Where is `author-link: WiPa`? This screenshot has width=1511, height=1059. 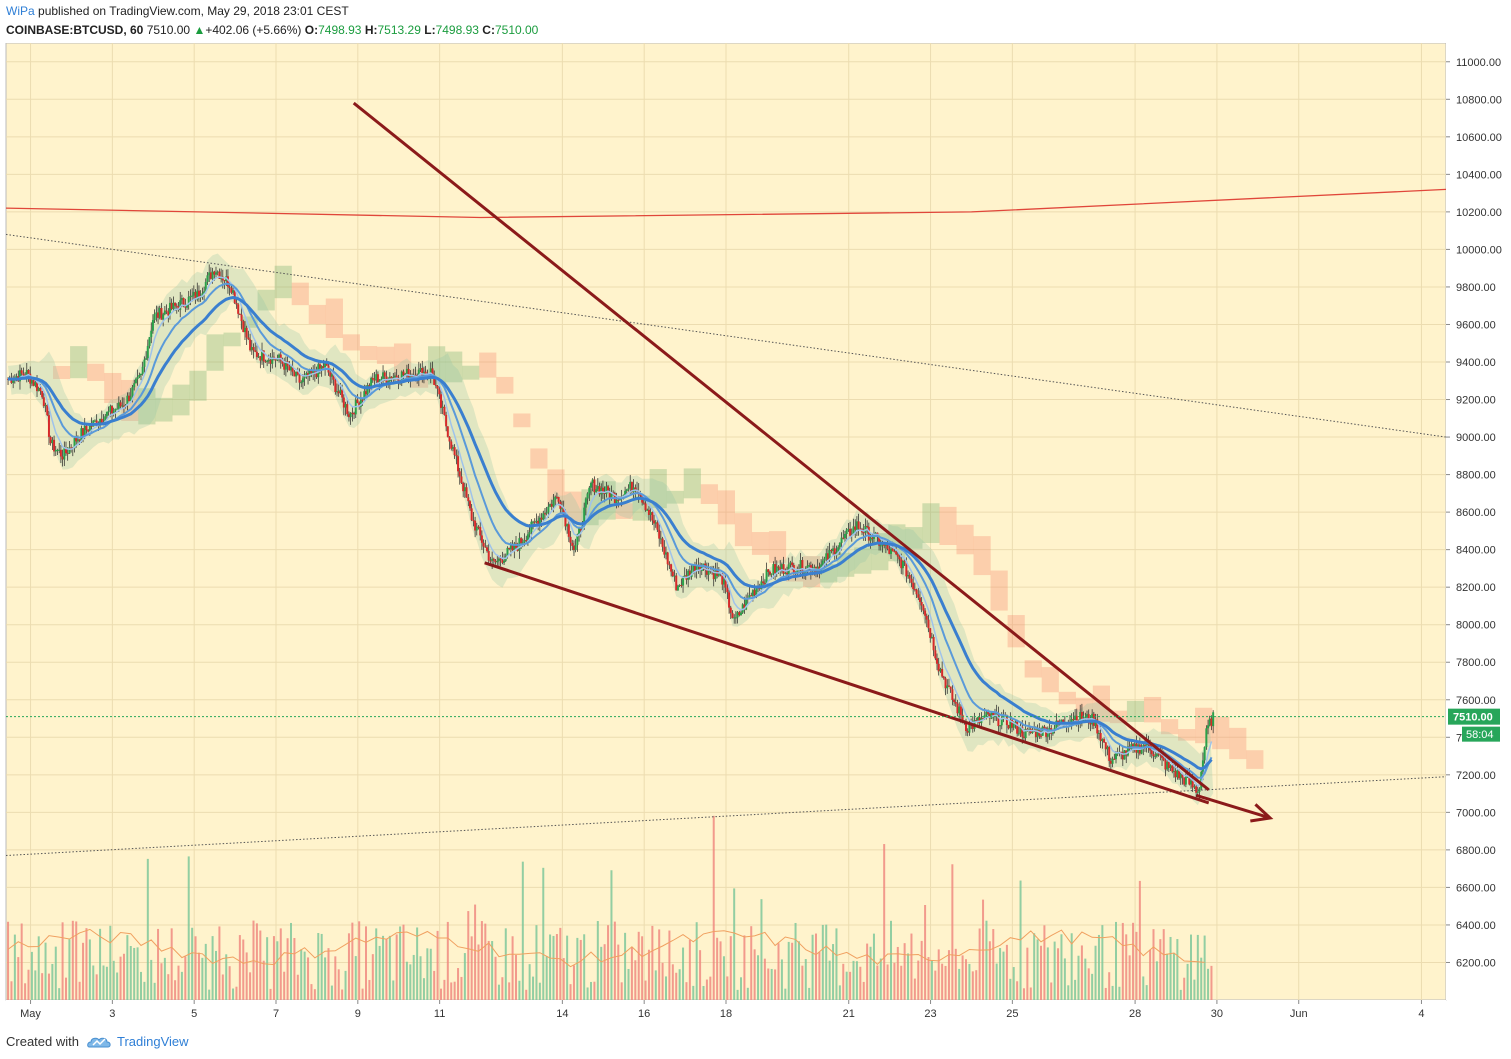
author-link: WiPa is located at coordinates (20, 11).